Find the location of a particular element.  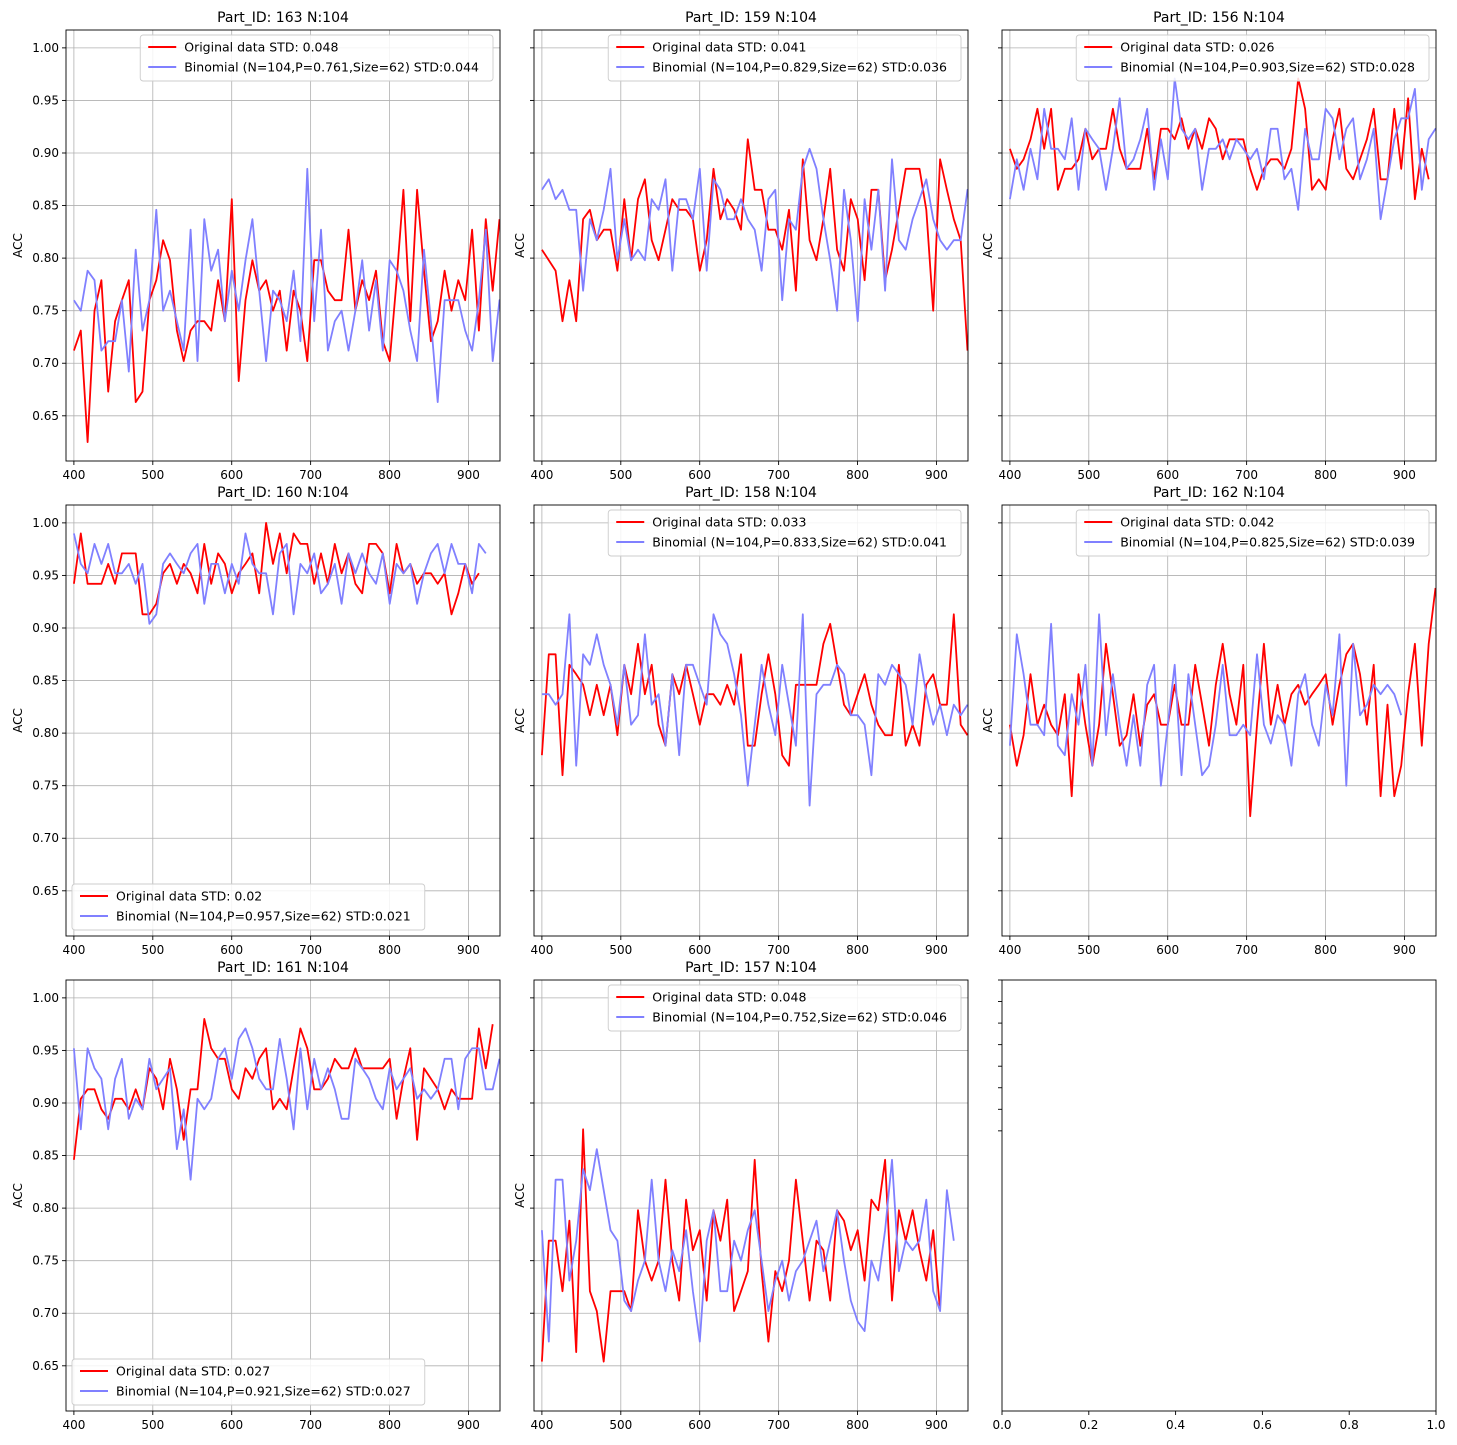

subplot-title: Part_ID: 158 N:104 is located at coordinates (751, 493).